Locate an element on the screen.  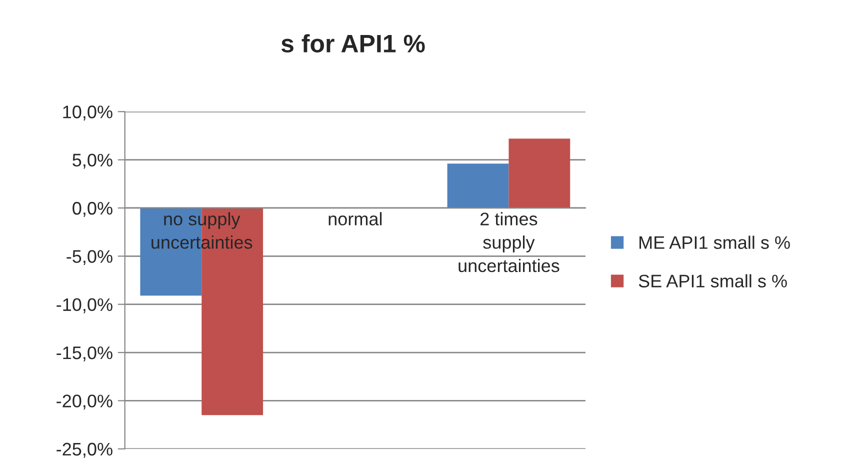
x-tick-label: 2 times supply uncertainties is located at coordinates (509, 242).